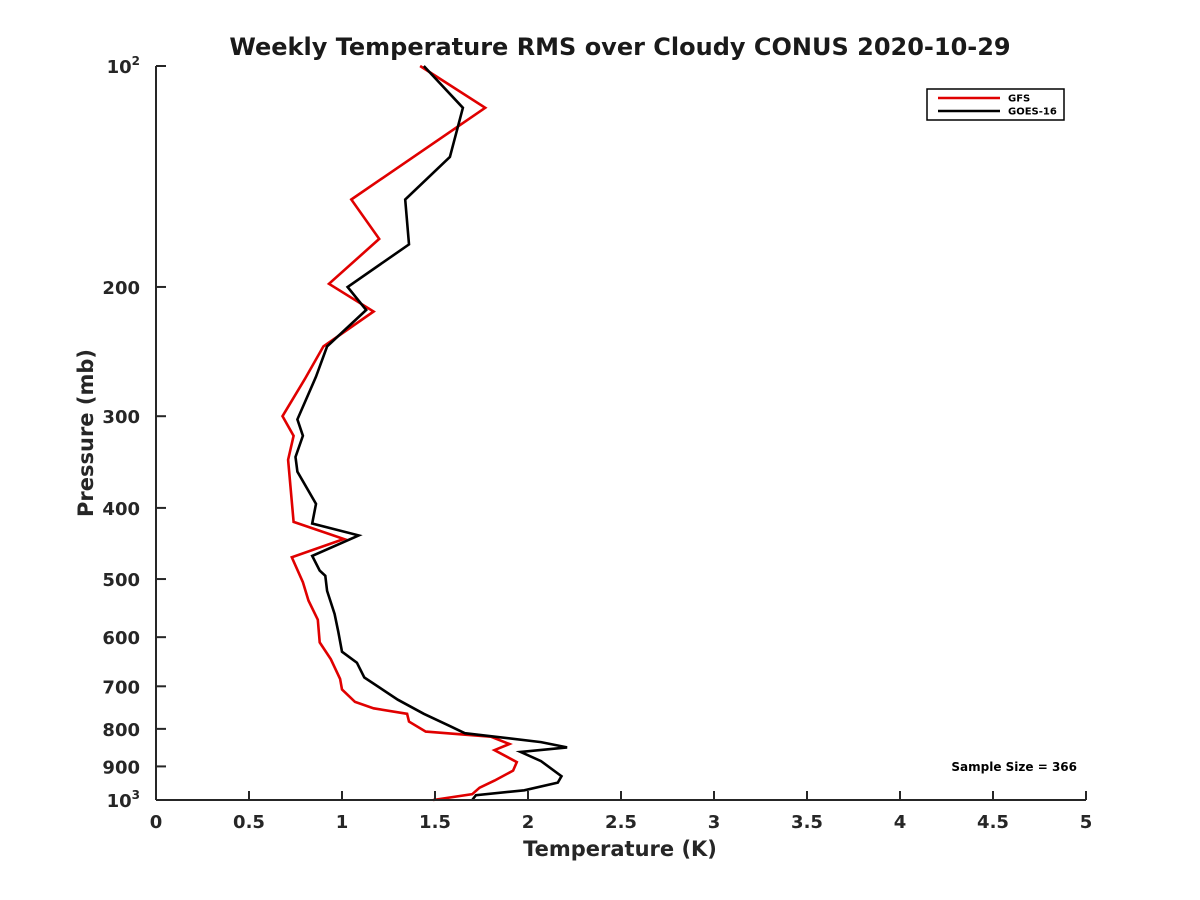 The width and height of the screenshot is (1200, 900). I want to click on y-tick-label: 700, so click(121, 687).